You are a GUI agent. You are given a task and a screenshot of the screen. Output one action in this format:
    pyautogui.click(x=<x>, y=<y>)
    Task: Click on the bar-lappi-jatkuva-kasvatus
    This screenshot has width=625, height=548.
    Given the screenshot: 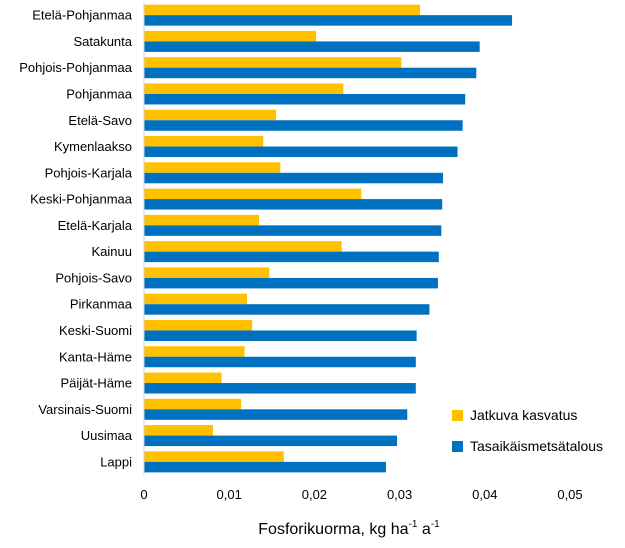 What is the action you would take?
    pyautogui.click(x=214, y=456)
    